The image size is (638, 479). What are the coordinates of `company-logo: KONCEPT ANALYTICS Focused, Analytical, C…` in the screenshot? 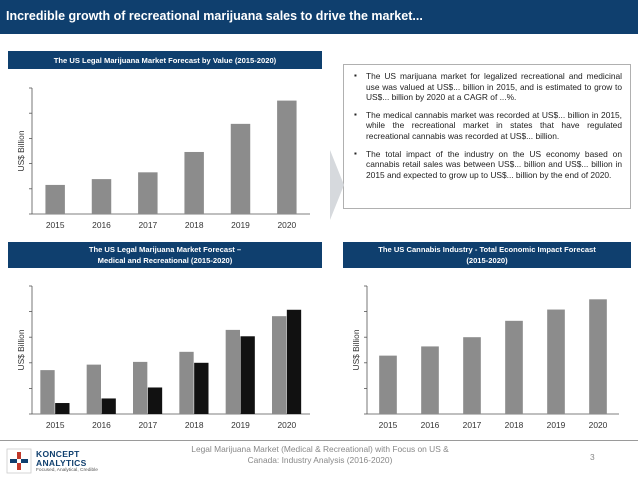 It's located at (66, 461).